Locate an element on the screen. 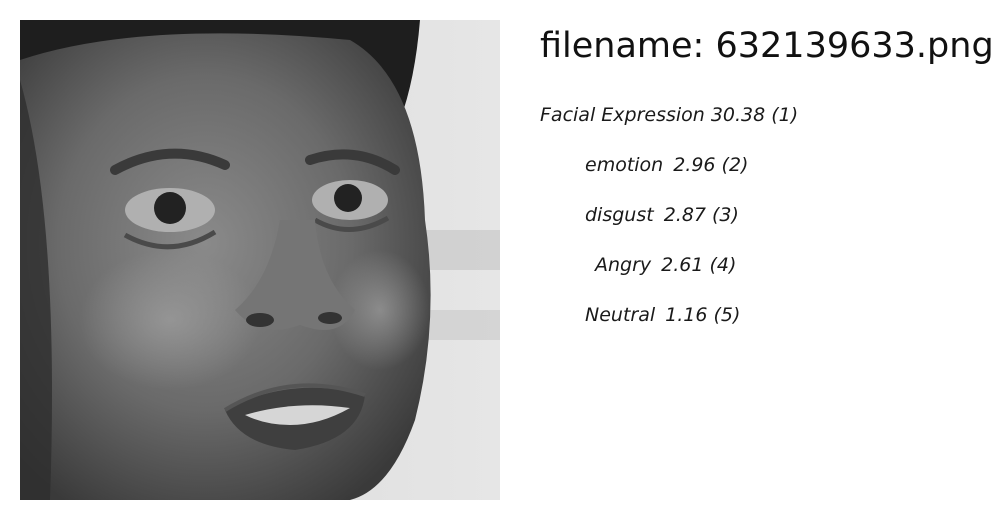 This screenshot has height=520, width=1000. label-row: Facial Expression 30.38 (1) is located at coordinates (669, 115).